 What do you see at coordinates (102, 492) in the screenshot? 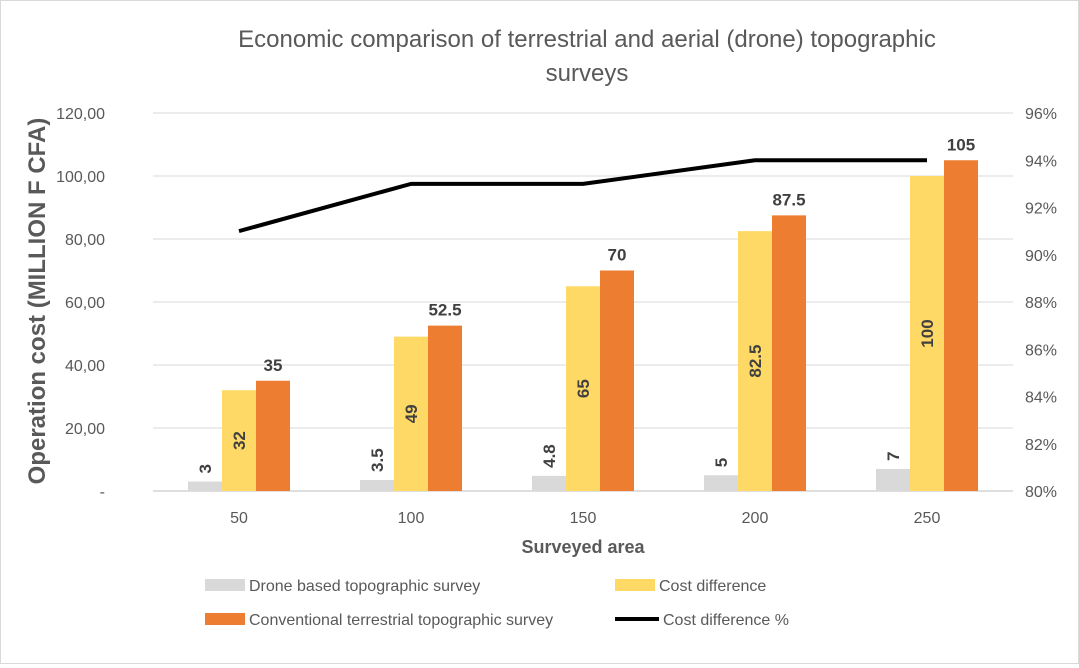
I see `y-tick-label: -` at bounding box center [102, 492].